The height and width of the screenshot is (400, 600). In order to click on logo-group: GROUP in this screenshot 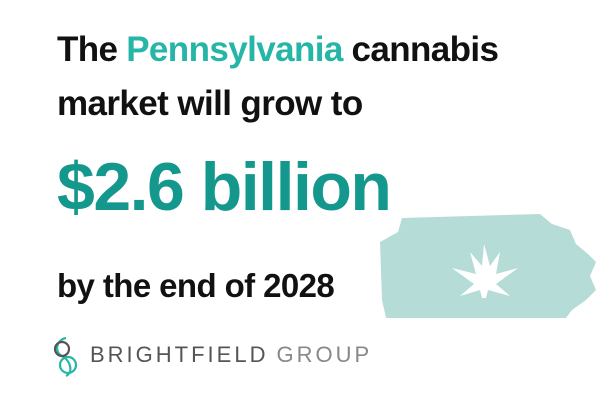, I will do `click(324, 354)`.